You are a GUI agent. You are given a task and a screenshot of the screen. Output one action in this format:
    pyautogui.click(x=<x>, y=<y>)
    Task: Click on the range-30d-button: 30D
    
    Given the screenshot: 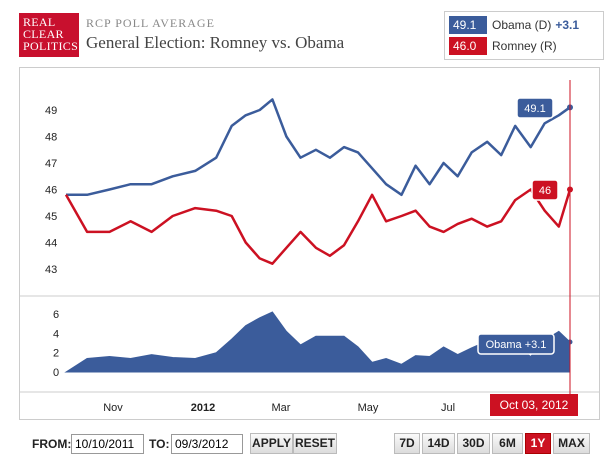 What is the action you would take?
    pyautogui.click(x=473, y=443)
    